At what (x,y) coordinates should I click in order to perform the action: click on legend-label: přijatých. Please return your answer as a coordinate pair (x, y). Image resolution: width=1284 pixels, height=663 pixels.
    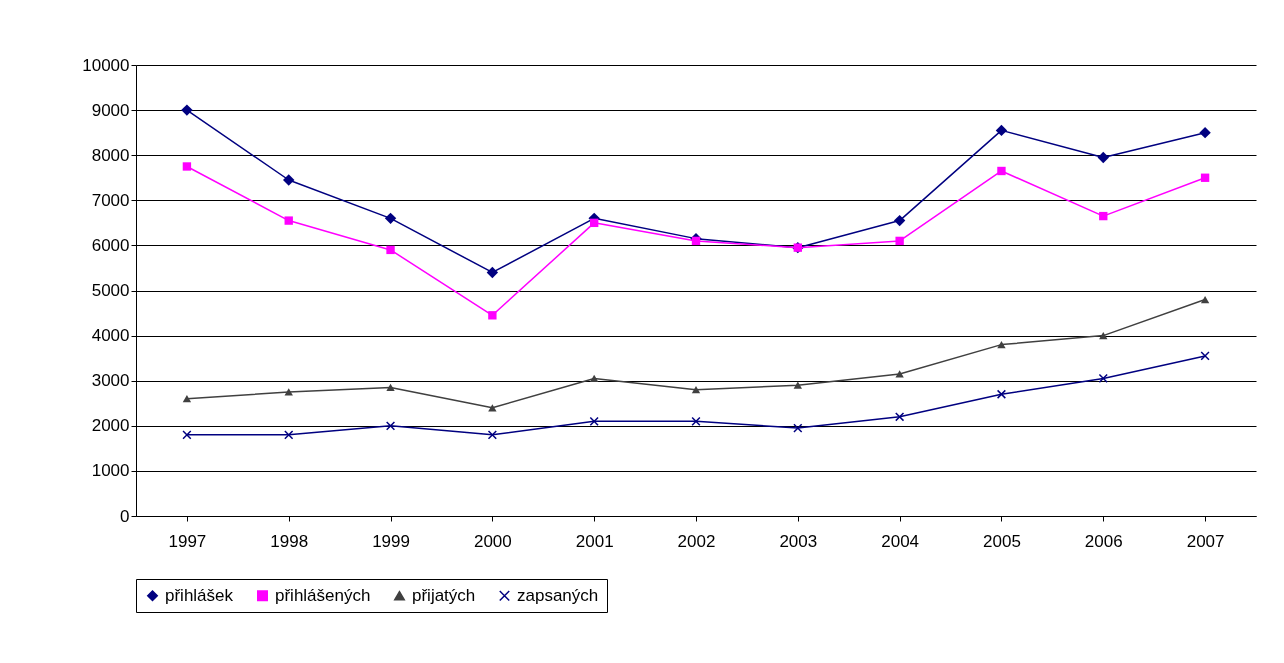
    Looking at the image, I should click on (444, 595).